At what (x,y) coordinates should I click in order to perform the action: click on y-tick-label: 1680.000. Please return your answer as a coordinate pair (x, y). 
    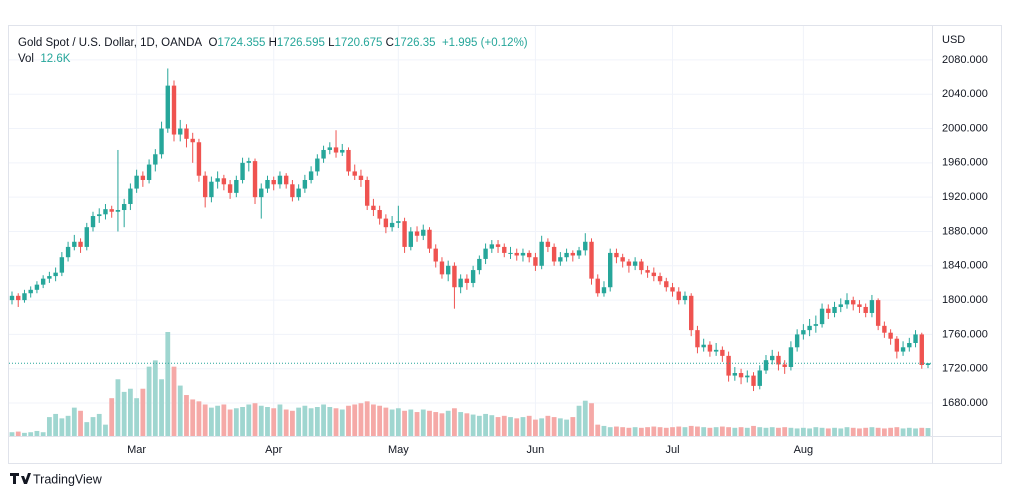
    Looking at the image, I should click on (965, 403).